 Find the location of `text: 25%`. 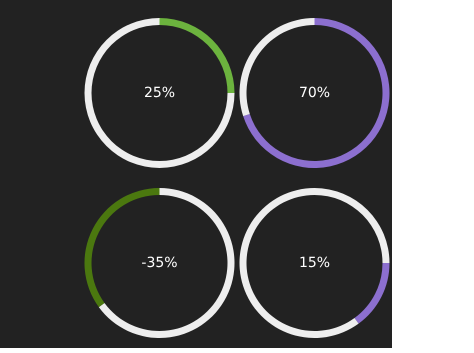

text: 25% is located at coordinates (160, 93).